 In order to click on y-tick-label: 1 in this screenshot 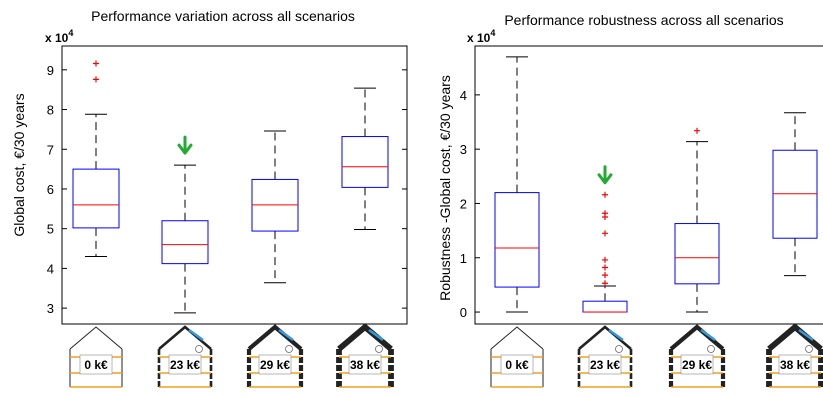, I will do `click(463, 258)`.